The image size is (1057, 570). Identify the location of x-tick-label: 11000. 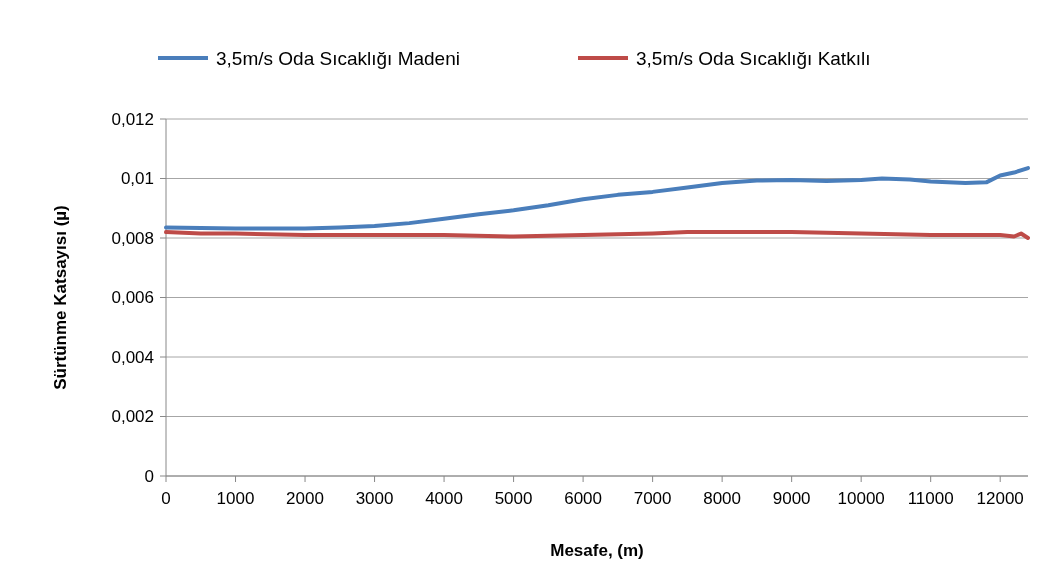
(930, 498).